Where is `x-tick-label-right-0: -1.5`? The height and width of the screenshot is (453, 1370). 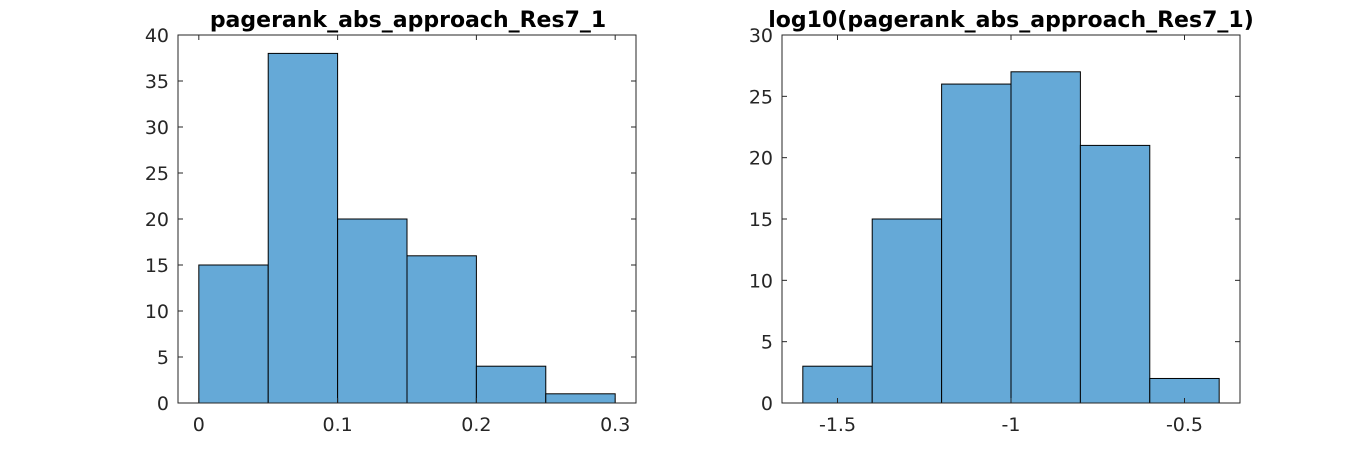
x-tick-label-right-0: -1.5 is located at coordinates (837, 425).